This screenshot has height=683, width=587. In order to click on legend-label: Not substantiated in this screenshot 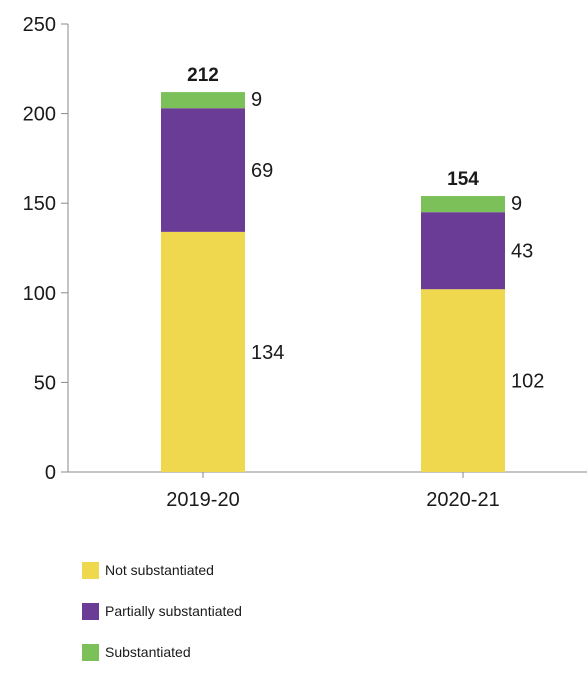, I will do `click(159, 570)`.